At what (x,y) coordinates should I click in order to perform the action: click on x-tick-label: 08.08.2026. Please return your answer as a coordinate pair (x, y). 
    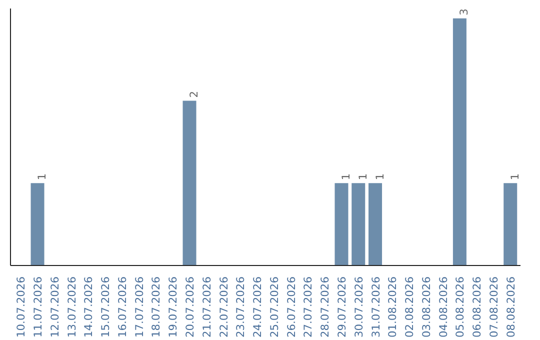
    Looking at the image, I should click on (511, 307).